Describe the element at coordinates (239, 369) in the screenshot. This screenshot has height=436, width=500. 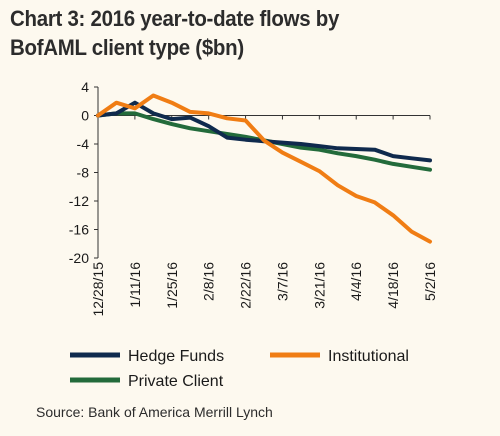
I see `legend: Hedge Funds Institutional Private Client` at that location.